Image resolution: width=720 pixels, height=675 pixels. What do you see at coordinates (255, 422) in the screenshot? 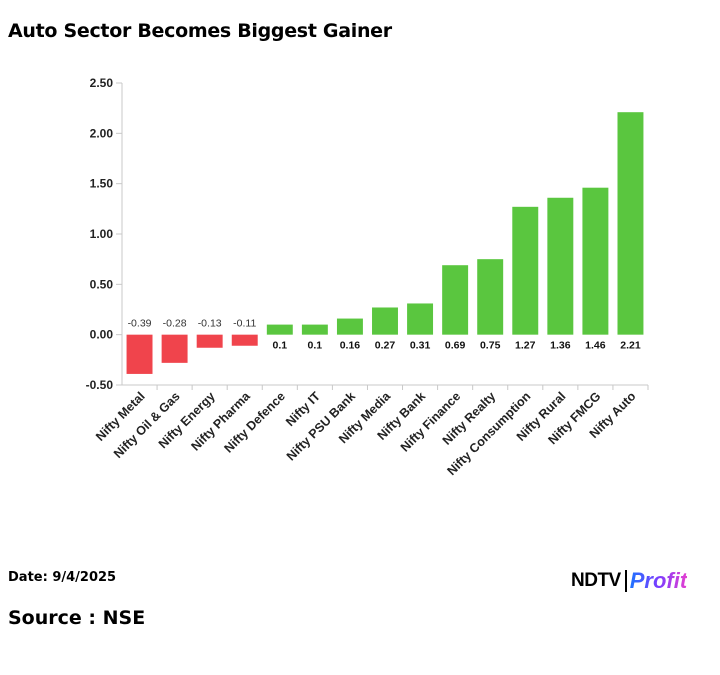
I see `x-tick-label: Nifty Defence` at bounding box center [255, 422].